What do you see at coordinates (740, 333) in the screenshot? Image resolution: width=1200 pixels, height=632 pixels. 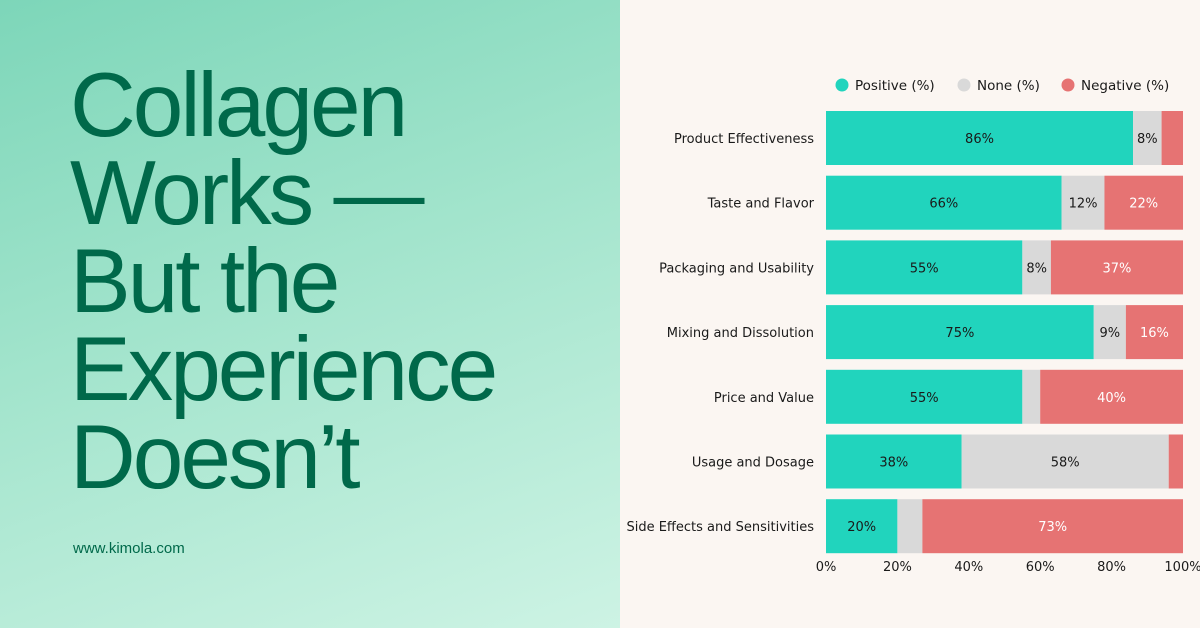 I see `category-label: Mixing and Dissolution` at bounding box center [740, 333].